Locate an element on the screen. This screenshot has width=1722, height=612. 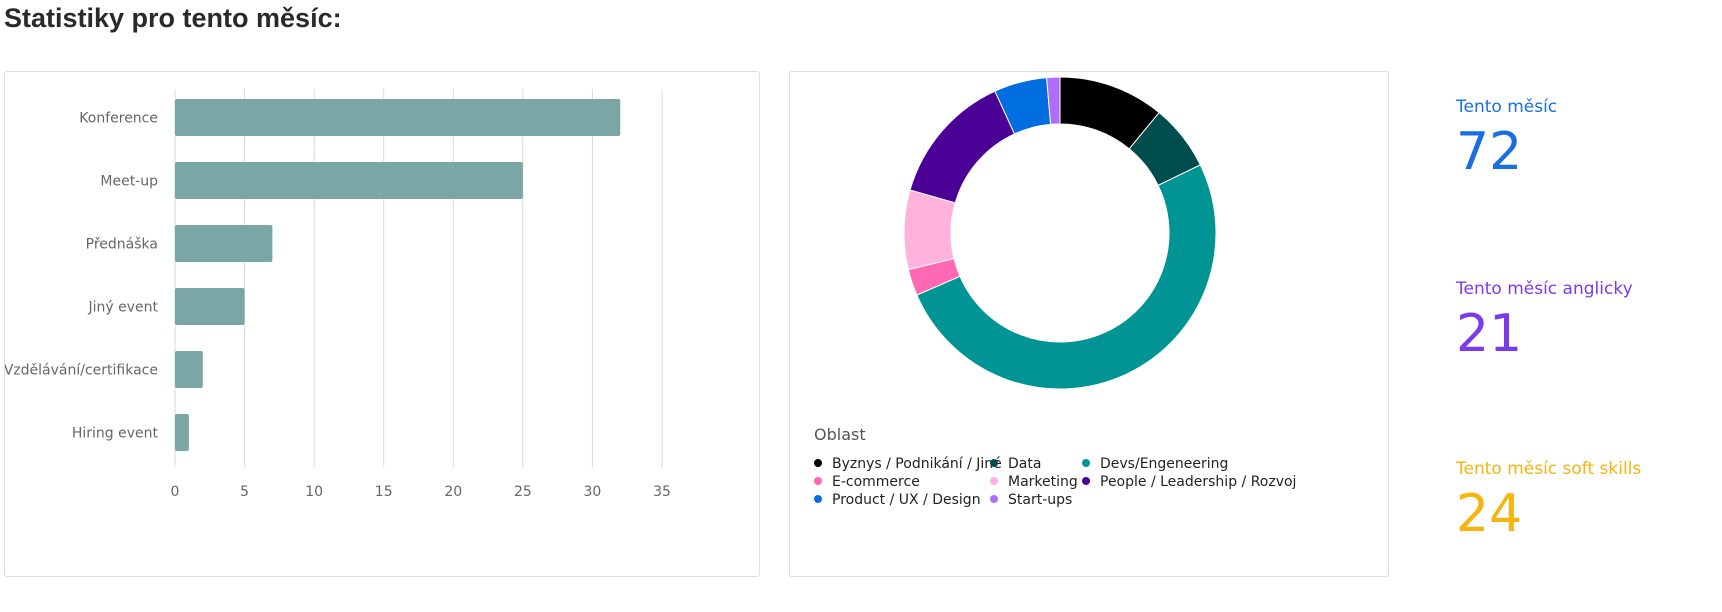
stat-label: Tento měsíc is located at coordinates (1507, 107).